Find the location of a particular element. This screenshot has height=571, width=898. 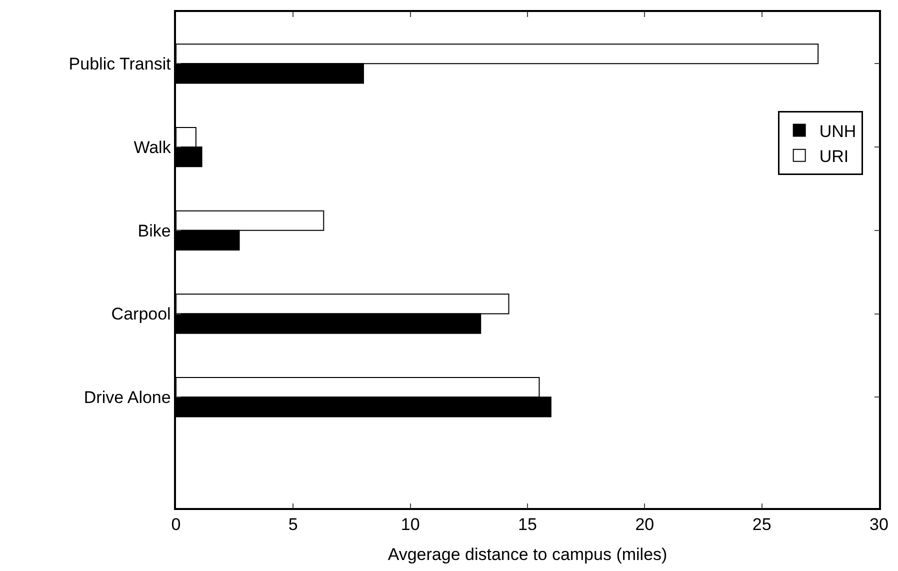

x-tick-label: 15 is located at coordinates (527, 524).